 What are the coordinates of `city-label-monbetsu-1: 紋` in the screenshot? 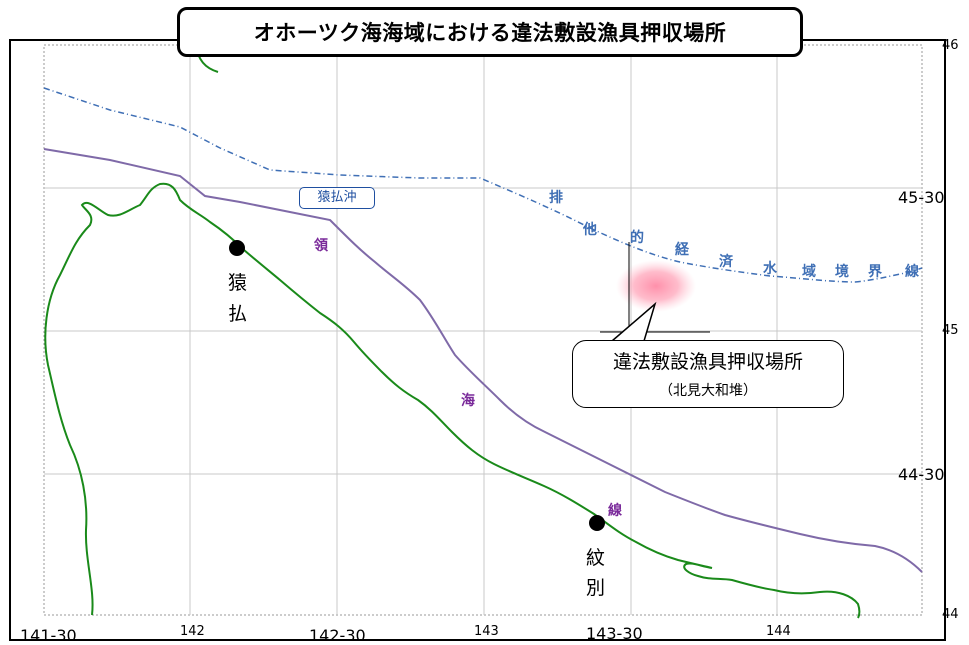 It's located at (596, 558).